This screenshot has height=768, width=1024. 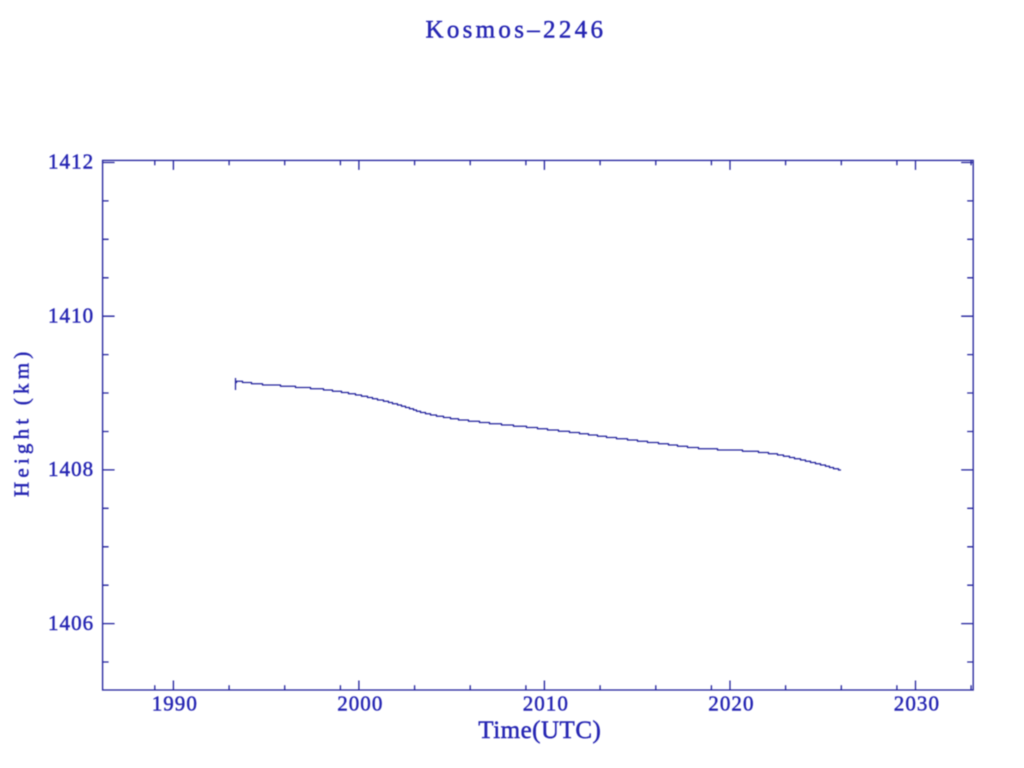 I want to click on svg-text: 2000, so click(x=360, y=703).